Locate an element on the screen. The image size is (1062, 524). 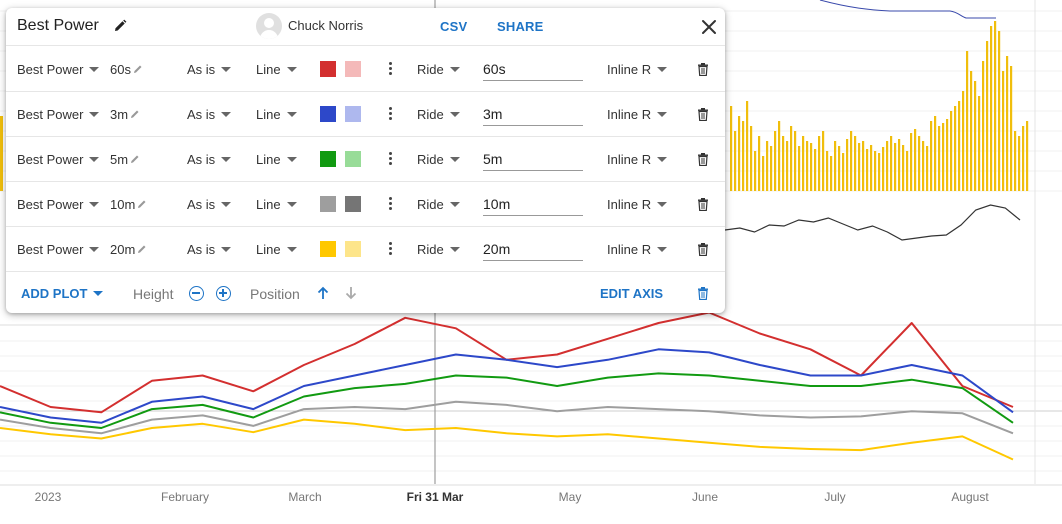
x-axis-tick-label: March is located at coordinates (304, 497).